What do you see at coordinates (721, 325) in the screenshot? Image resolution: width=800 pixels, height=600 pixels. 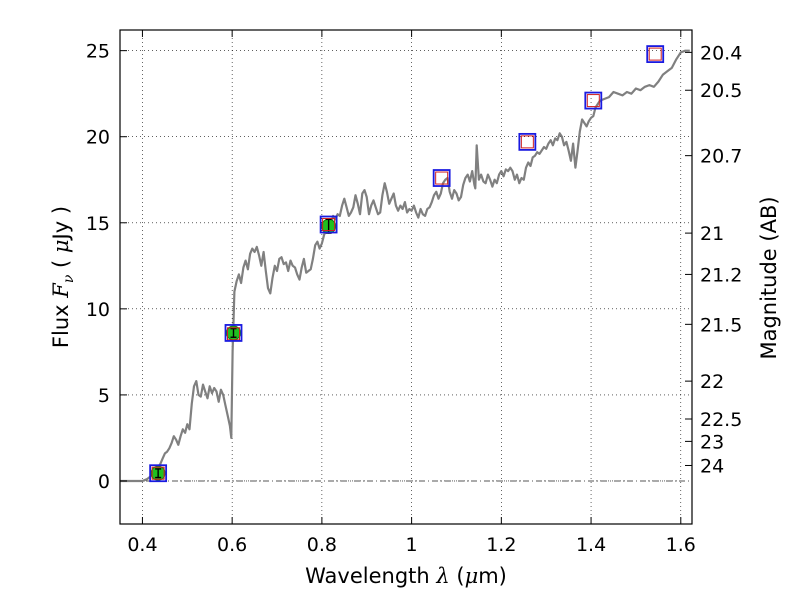 I see `y2-tick-label: 21.5` at bounding box center [721, 325].